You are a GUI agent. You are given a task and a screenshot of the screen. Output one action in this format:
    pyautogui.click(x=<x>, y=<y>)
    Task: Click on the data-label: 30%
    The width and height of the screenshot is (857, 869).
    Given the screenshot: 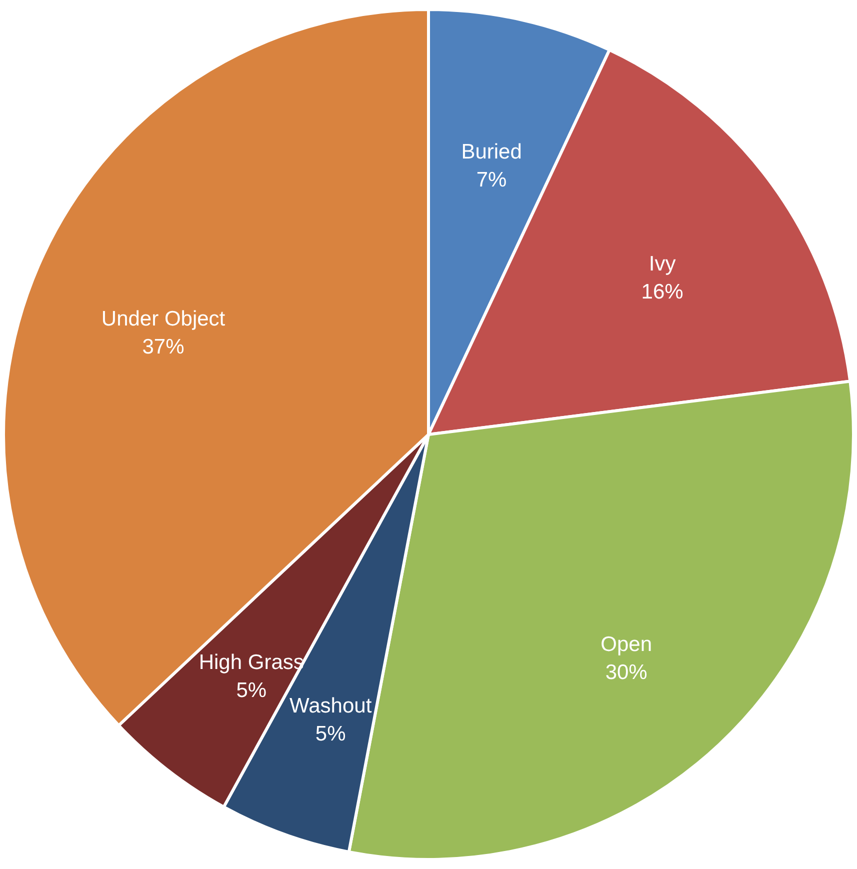 What is the action you would take?
    pyautogui.click(x=626, y=672)
    